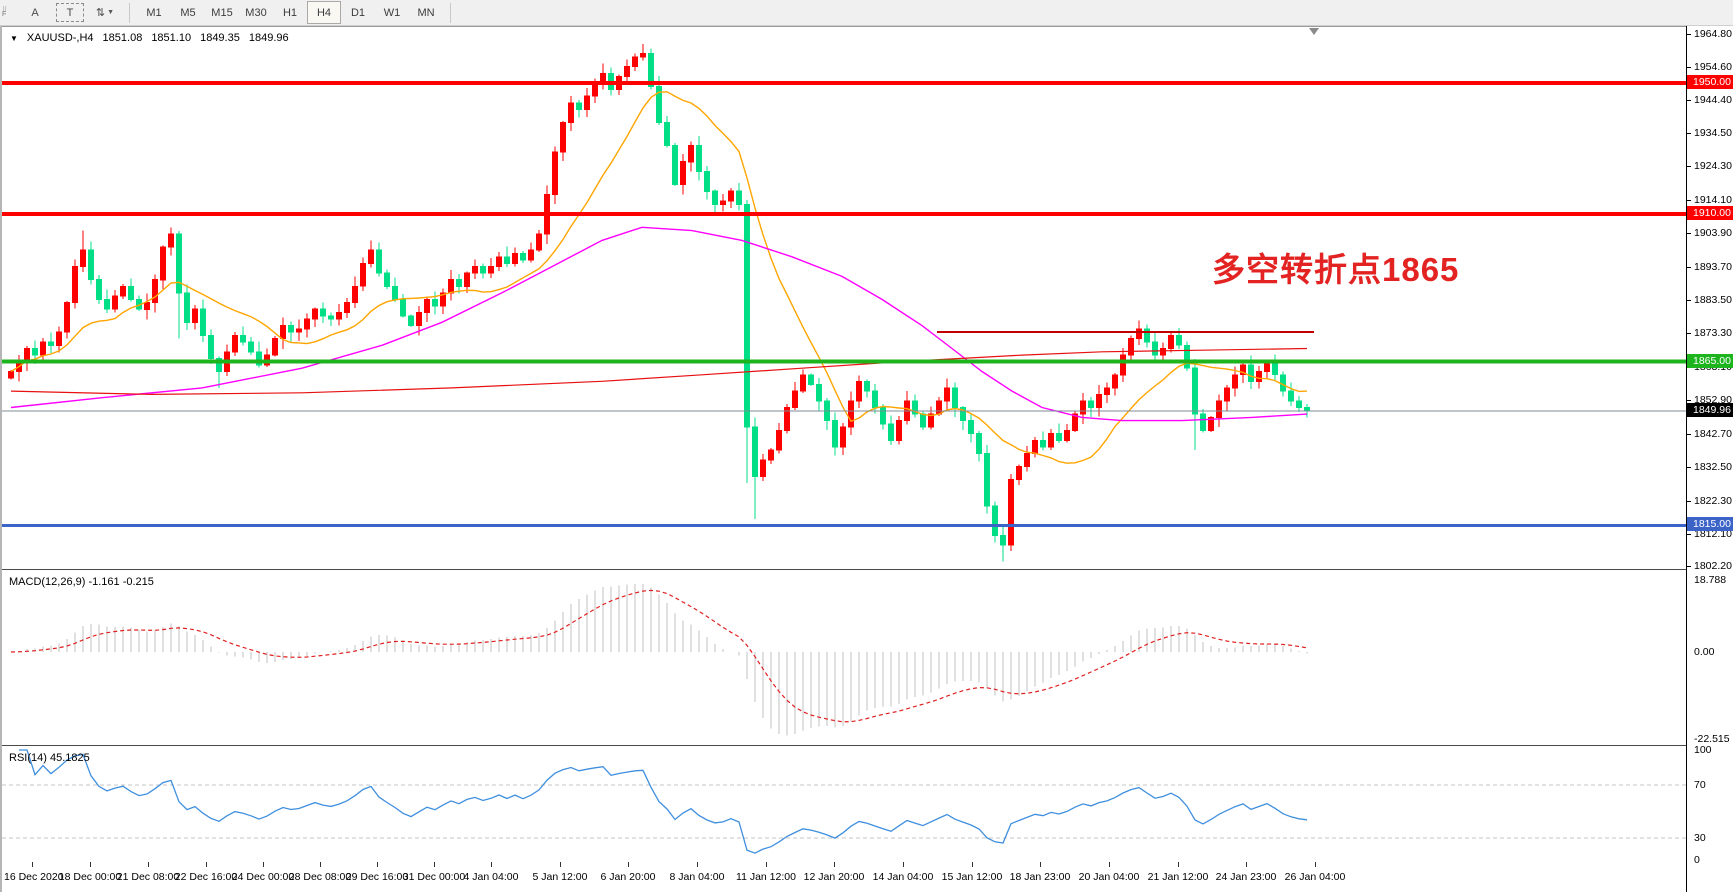  I want to click on macd-scale-label: -22.515, so click(1712, 738).